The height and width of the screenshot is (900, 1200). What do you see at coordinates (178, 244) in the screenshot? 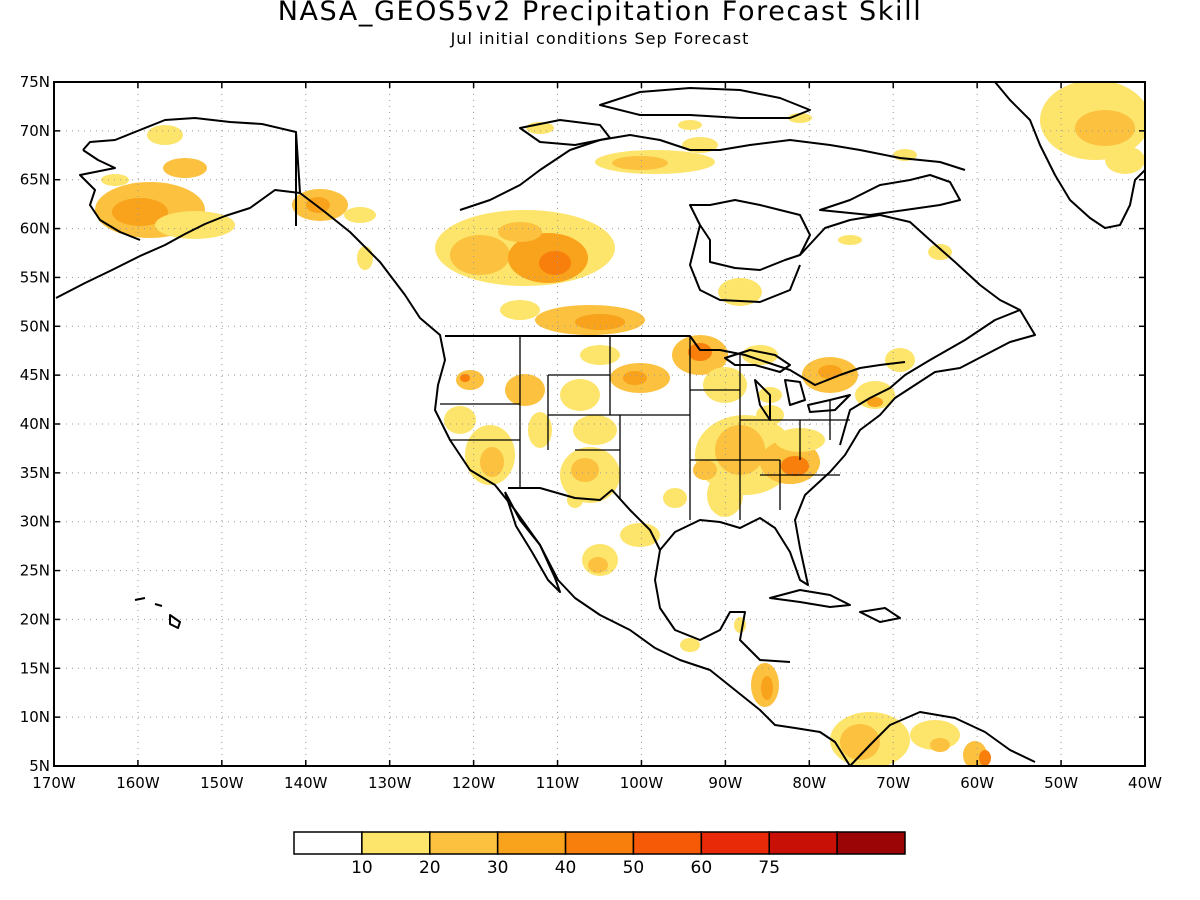
I see `coastline-alaska-south` at bounding box center [178, 244].